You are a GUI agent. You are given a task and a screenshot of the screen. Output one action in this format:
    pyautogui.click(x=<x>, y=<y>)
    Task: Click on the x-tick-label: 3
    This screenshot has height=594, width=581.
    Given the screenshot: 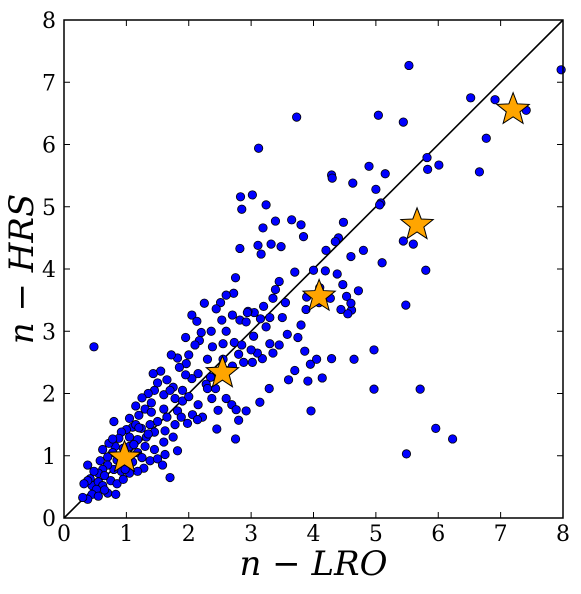 What is the action you would take?
    pyautogui.click(x=251, y=534)
    